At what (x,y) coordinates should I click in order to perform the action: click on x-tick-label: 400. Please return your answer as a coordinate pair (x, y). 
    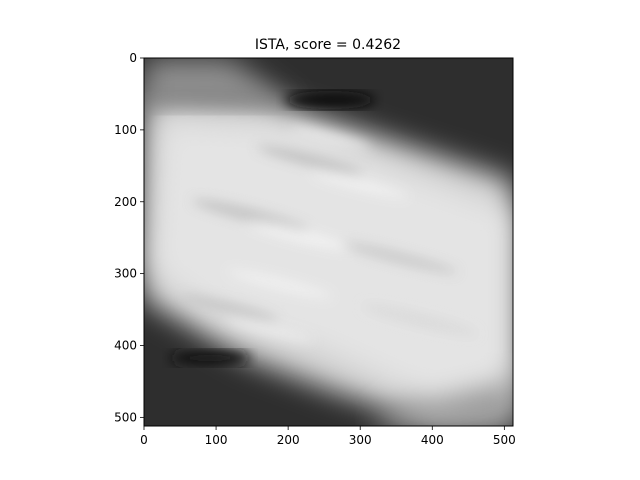
    Looking at the image, I should click on (432, 440).